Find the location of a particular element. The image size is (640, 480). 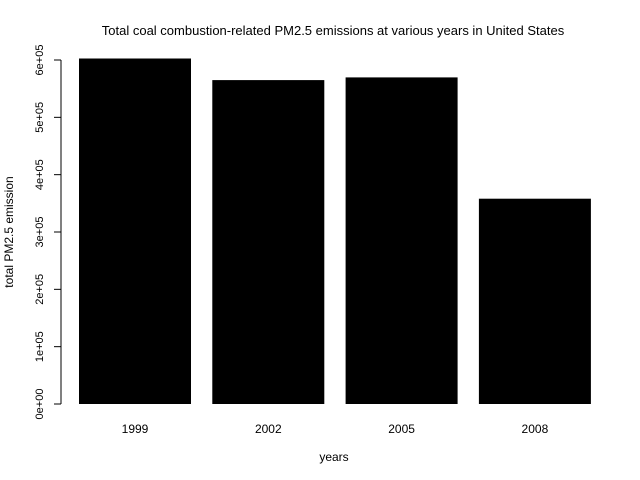

y-axis: 0e+00 1e+05 2e+05 3e+05 4e+05 5e+05 6e+05 is located at coordinates (48, 232).